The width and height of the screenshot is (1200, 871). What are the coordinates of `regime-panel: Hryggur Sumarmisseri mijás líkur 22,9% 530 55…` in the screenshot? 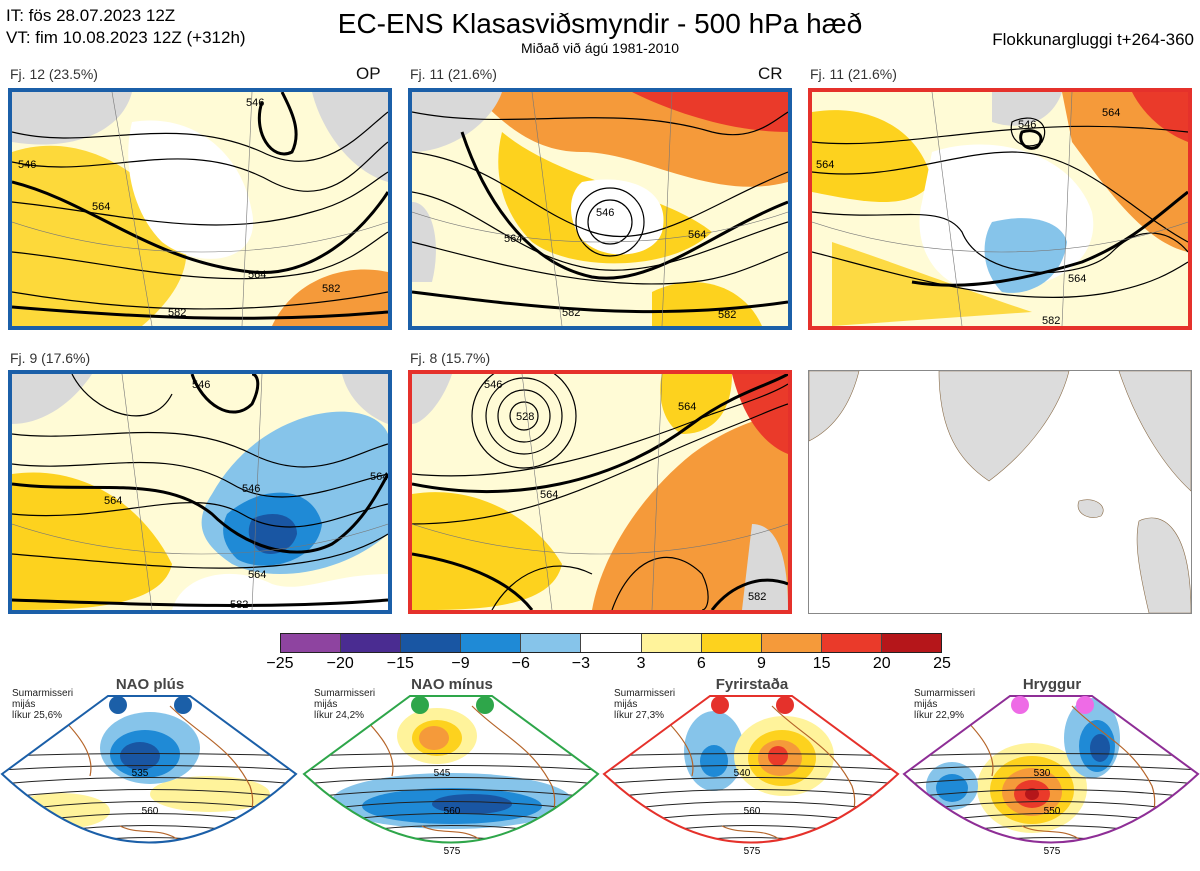 It's located at (1051, 773).